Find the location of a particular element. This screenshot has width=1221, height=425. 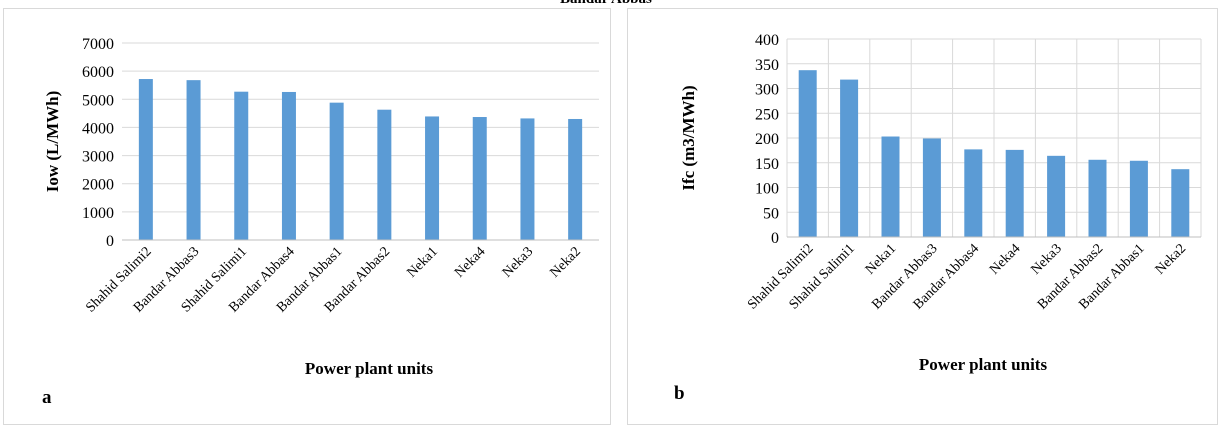

y-tick-label: 6000 is located at coordinates (98, 72).